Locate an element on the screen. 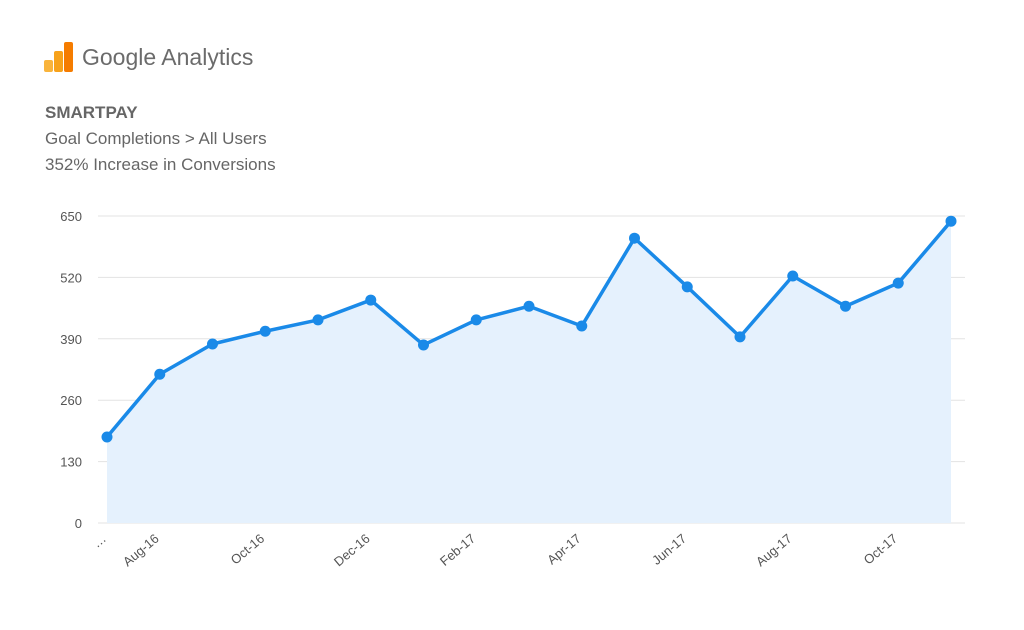  y-tick-label: 0 is located at coordinates (78, 523).